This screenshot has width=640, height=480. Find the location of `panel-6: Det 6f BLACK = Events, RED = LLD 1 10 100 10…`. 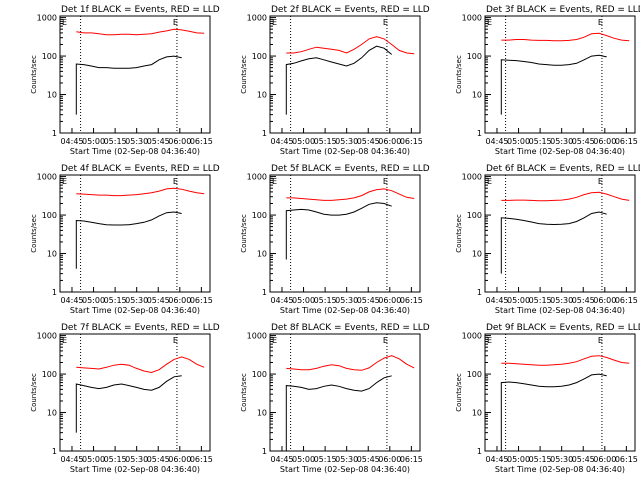

panel-6: Det 6f BLACK = Events, RED = LLD 1 10 100 10… is located at coordinates (547, 239).